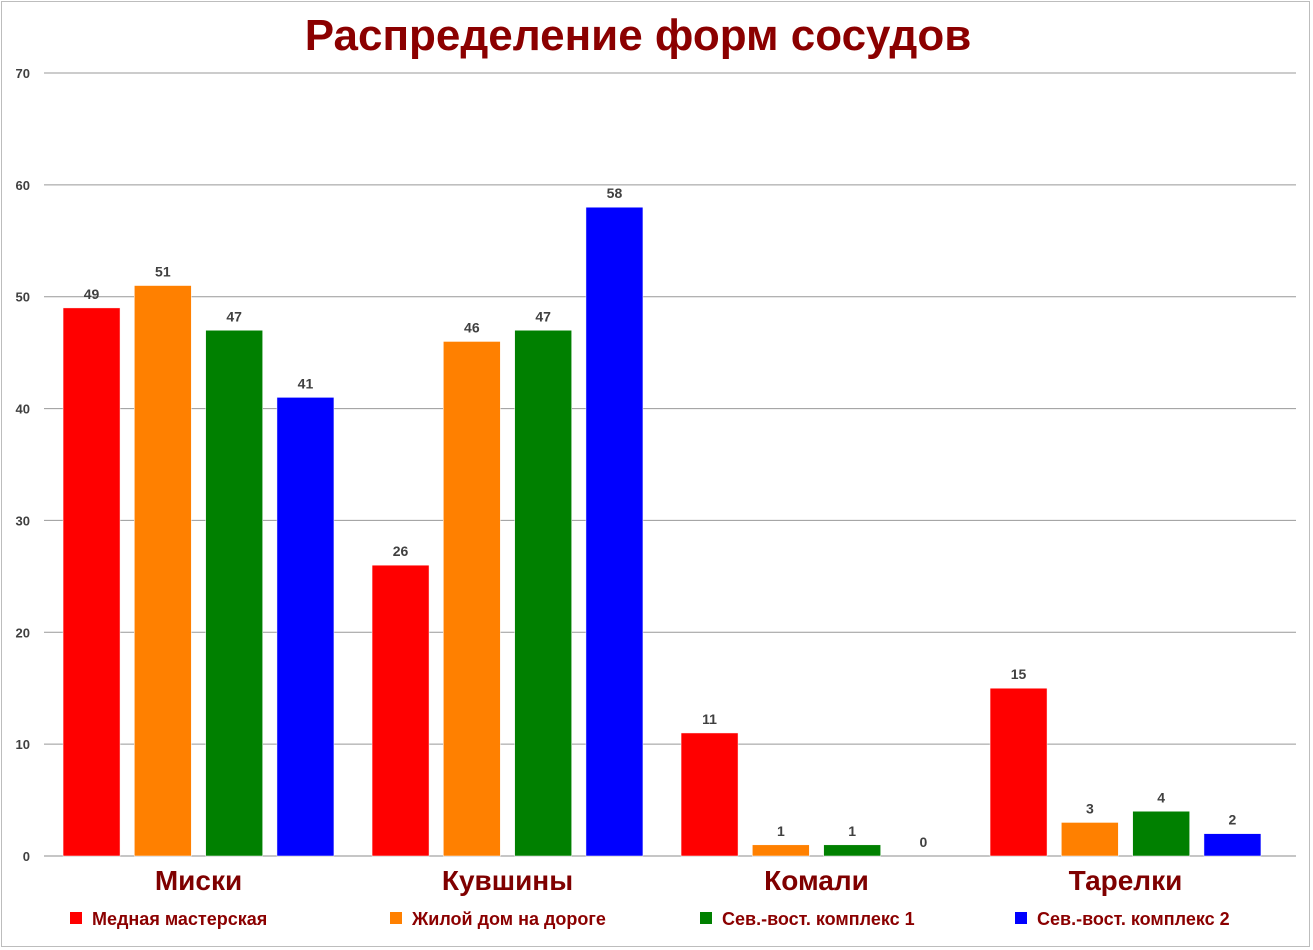 The image size is (1313, 950). Describe the element at coordinates (23, 73) in the screenshot. I see `y-tick-label: 70` at that location.